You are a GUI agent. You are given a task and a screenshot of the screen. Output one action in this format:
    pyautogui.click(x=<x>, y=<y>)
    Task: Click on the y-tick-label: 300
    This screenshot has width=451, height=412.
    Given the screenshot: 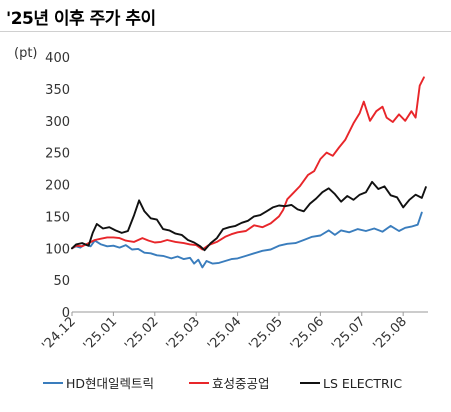 What is the action you would take?
    pyautogui.click(x=57, y=122)
    